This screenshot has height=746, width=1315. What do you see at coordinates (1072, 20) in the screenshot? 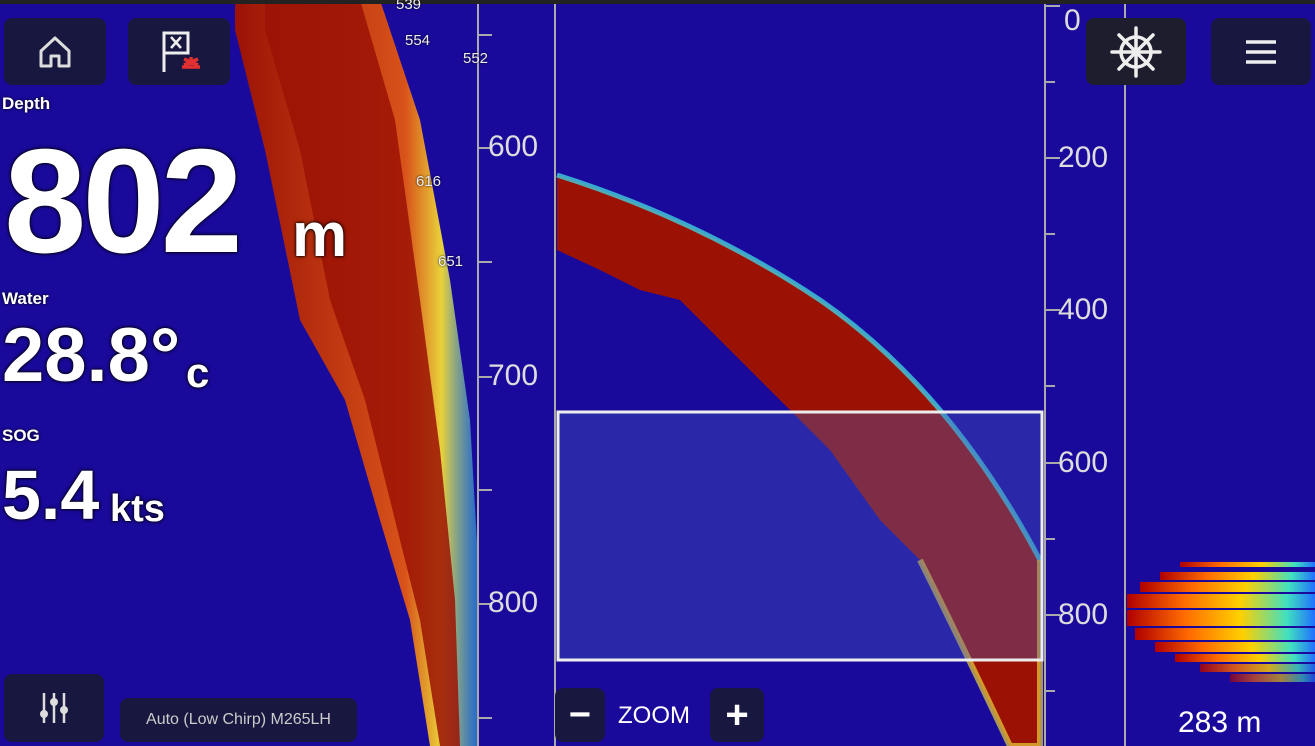
I see `zoom-scale-label: 0` at bounding box center [1072, 20].